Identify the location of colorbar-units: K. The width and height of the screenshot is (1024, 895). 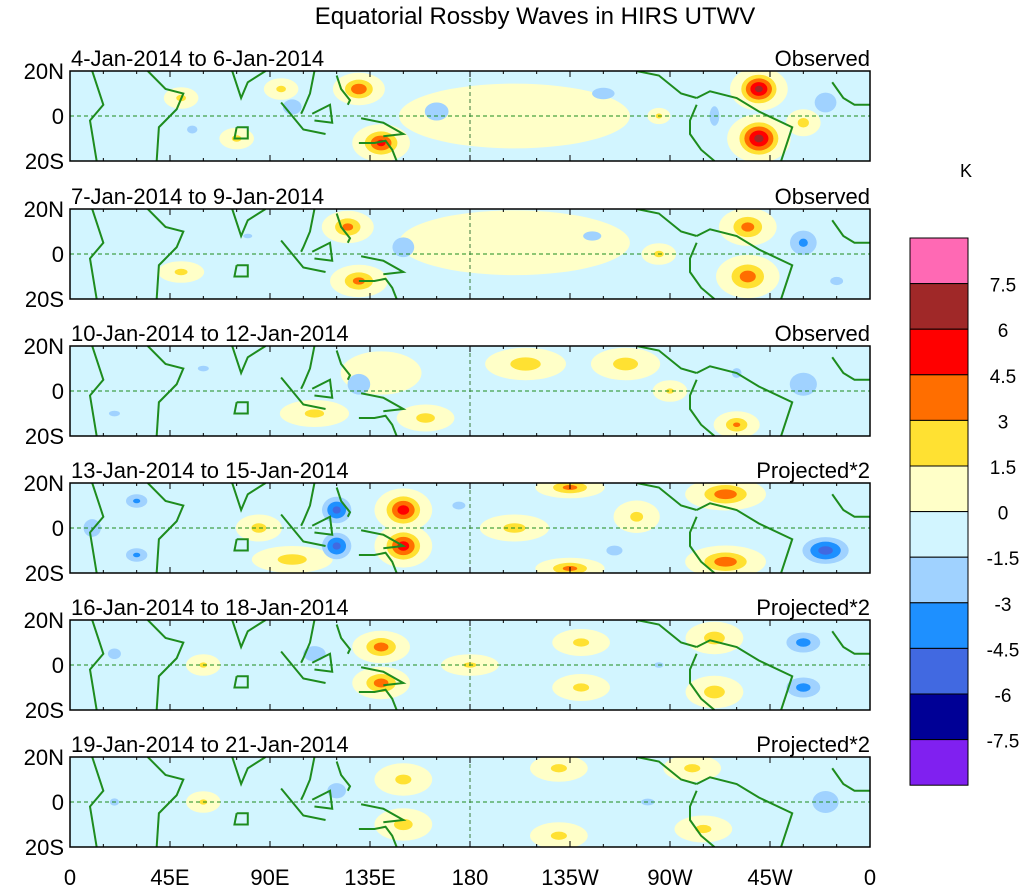
(966, 171).